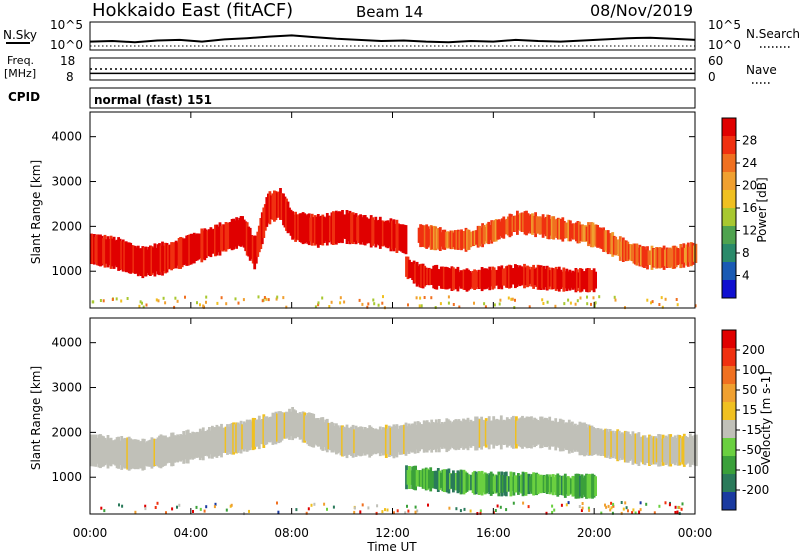 This screenshot has width=800, height=554. What do you see at coordinates (749, 231) in the screenshot?
I see `colorbar-tick-label: 12` at bounding box center [749, 231].